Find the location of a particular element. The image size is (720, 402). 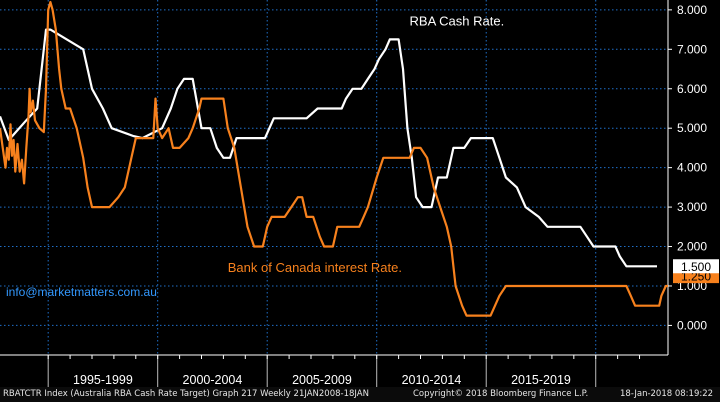

y-tick-label: 6.000 is located at coordinates (692, 89).